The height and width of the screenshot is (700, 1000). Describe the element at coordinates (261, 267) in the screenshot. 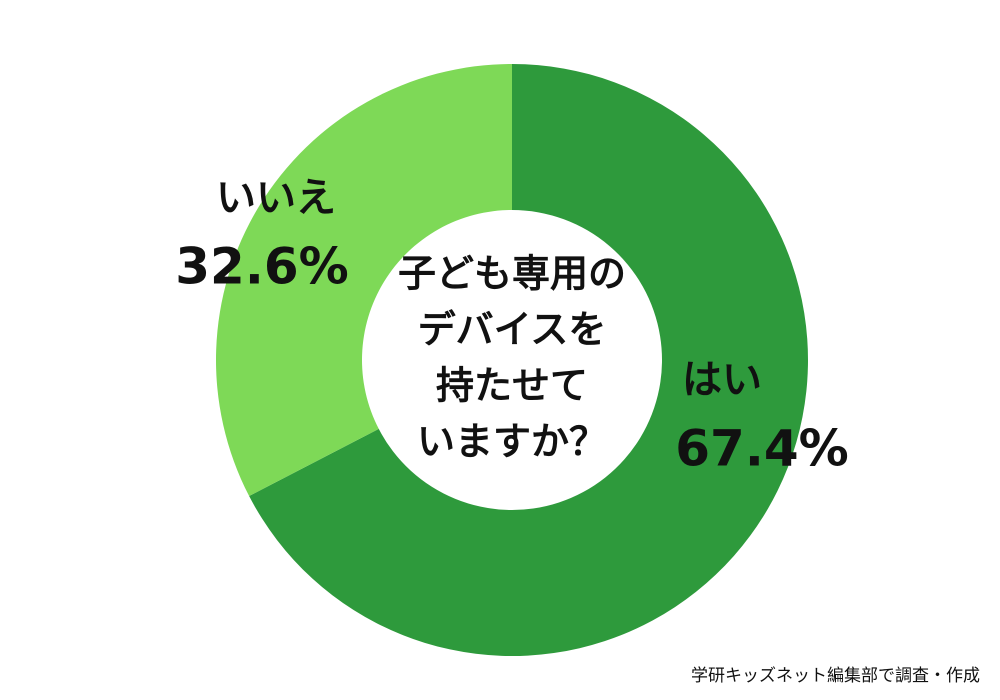

I see `value-label: 32.6%` at that location.